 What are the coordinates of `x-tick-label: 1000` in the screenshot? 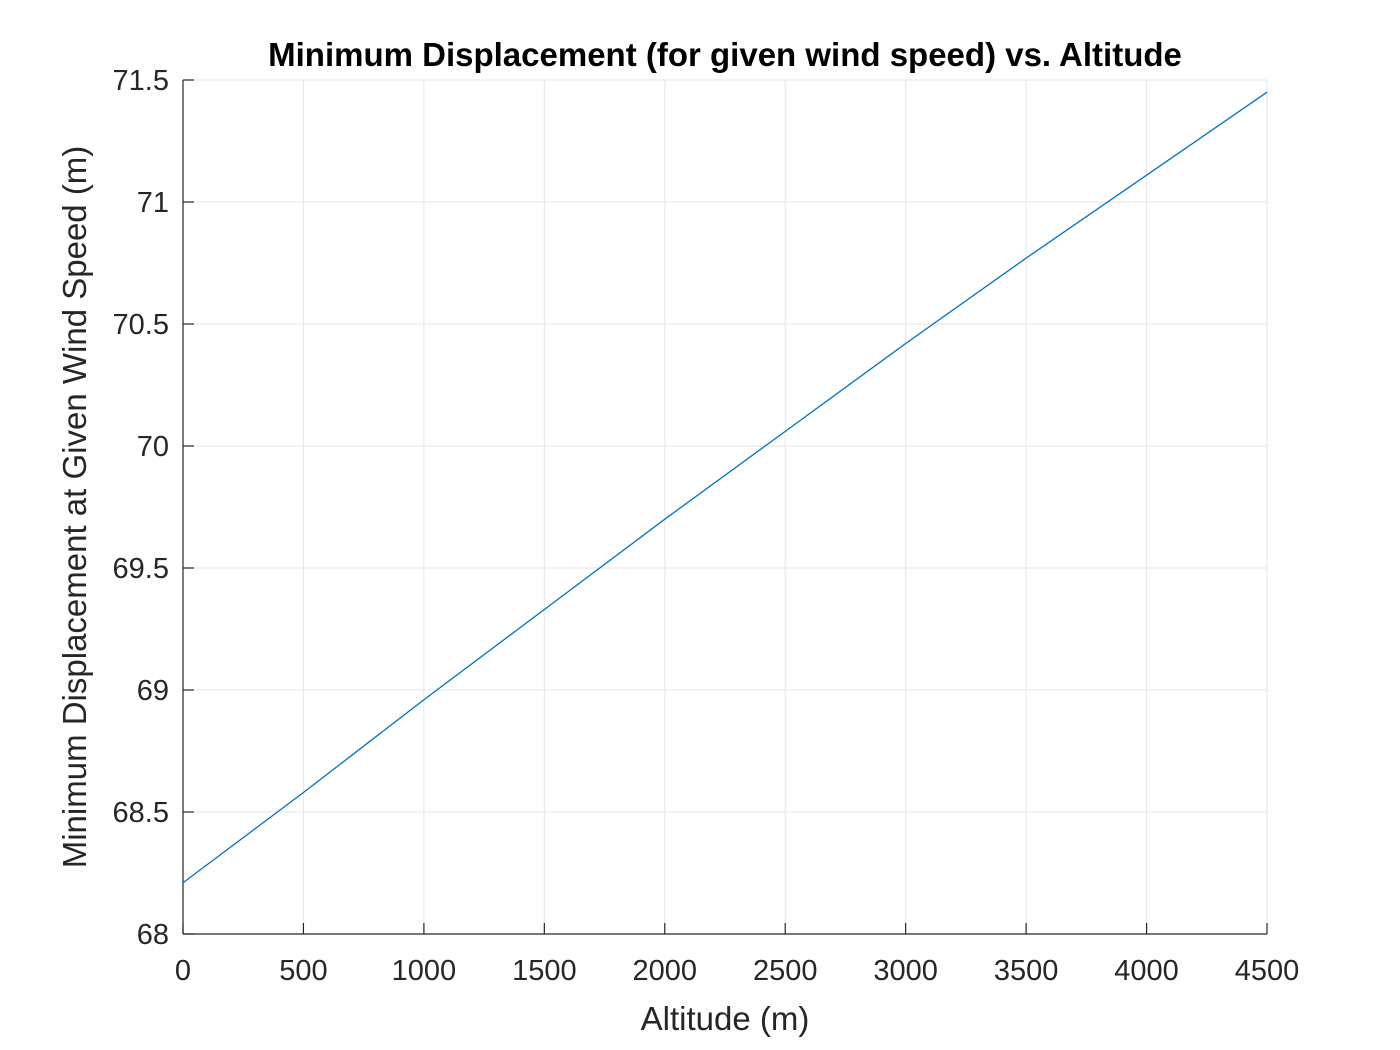 It's located at (424, 971).